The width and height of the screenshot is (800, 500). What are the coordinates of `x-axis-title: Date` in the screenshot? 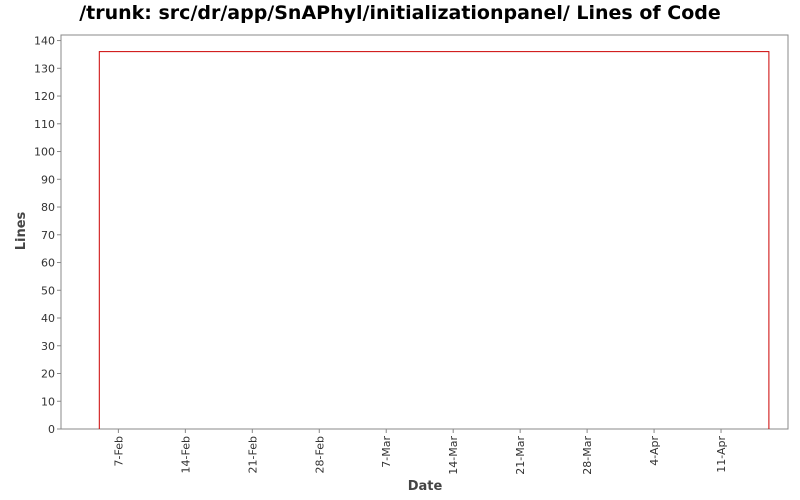 It's located at (425, 486).